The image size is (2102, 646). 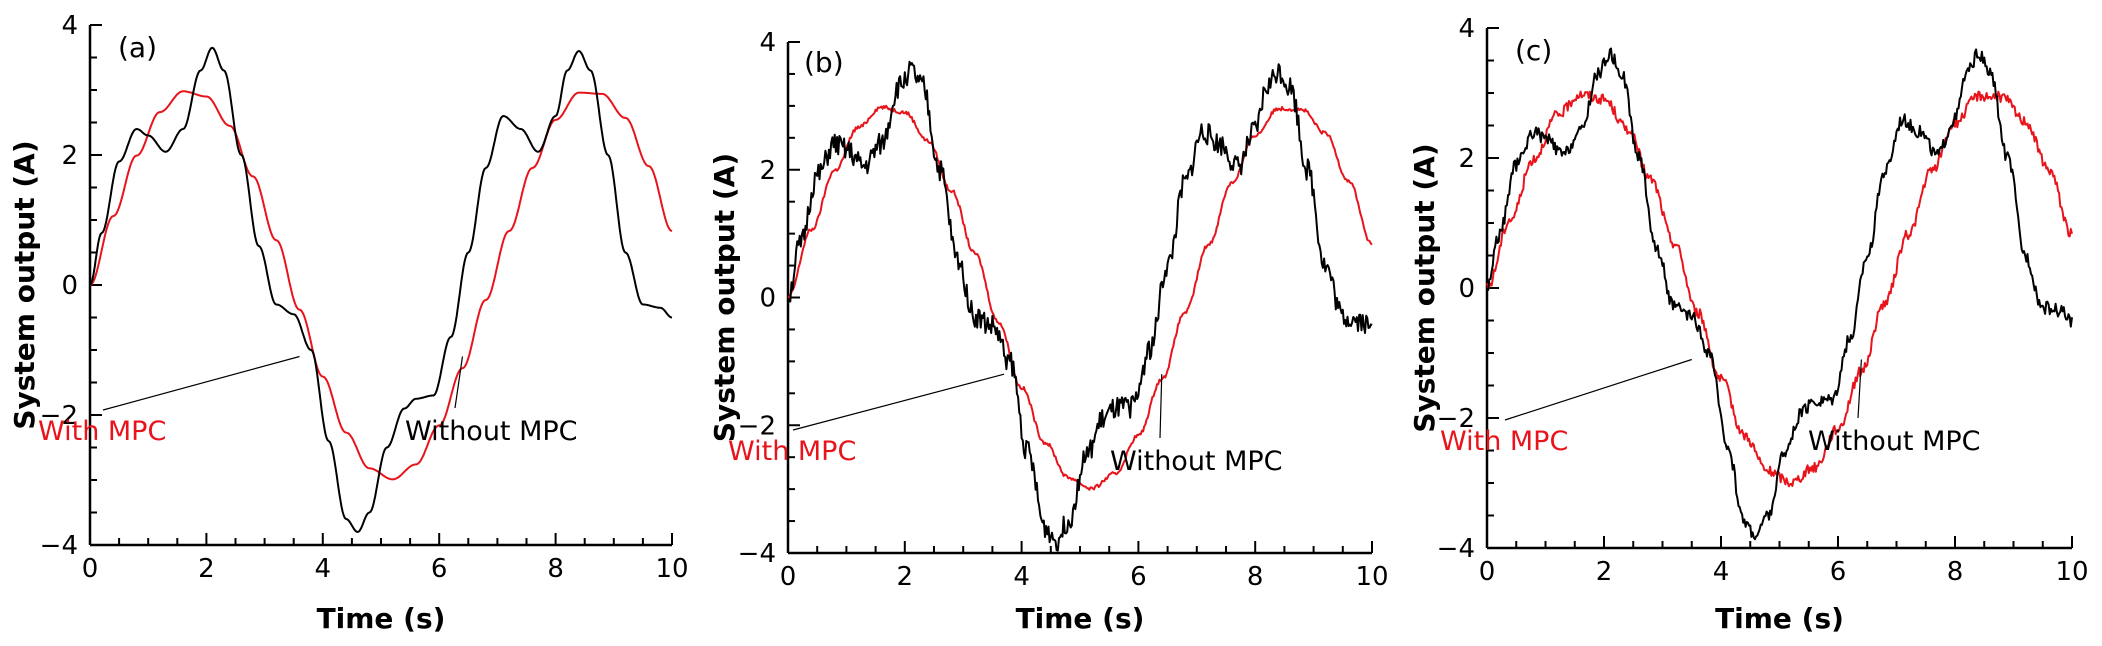 What do you see at coordinates (1533, 50) in the screenshot?
I see `panel-label: (c)` at bounding box center [1533, 50].